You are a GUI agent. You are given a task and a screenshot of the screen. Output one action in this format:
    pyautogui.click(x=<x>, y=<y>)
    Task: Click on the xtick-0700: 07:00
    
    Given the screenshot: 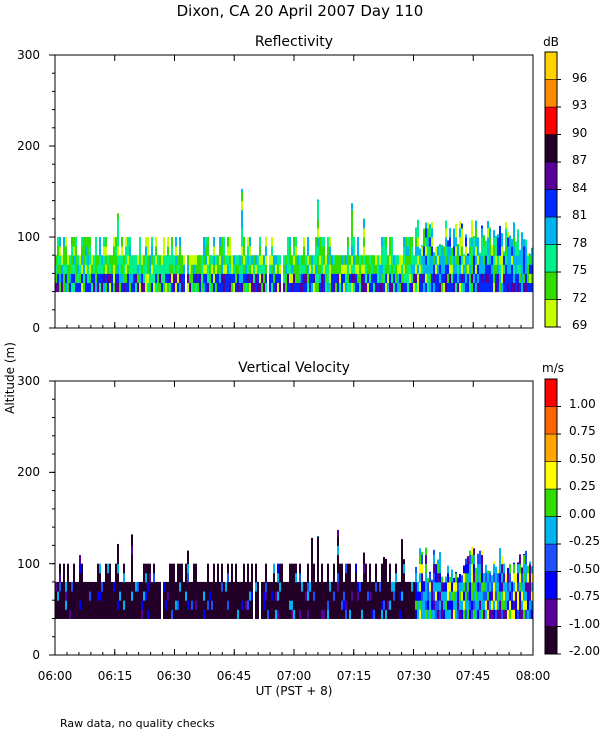 What is the action you would take?
    pyautogui.click(x=294, y=676)
    